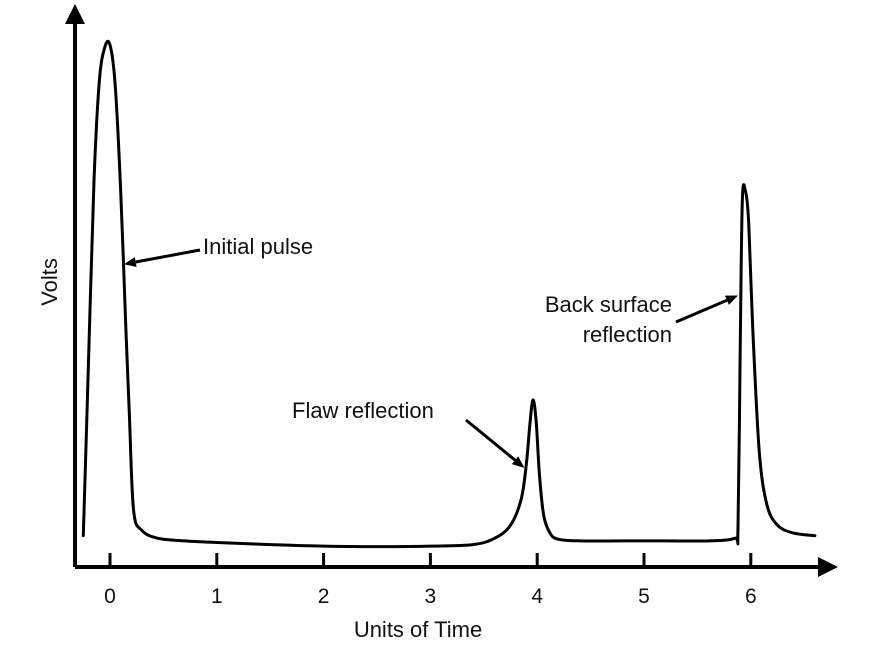 Image resolution: width=879 pixels, height=659 pixels. I want to click on annotation-text: Initial pulse, so click(258, 246).